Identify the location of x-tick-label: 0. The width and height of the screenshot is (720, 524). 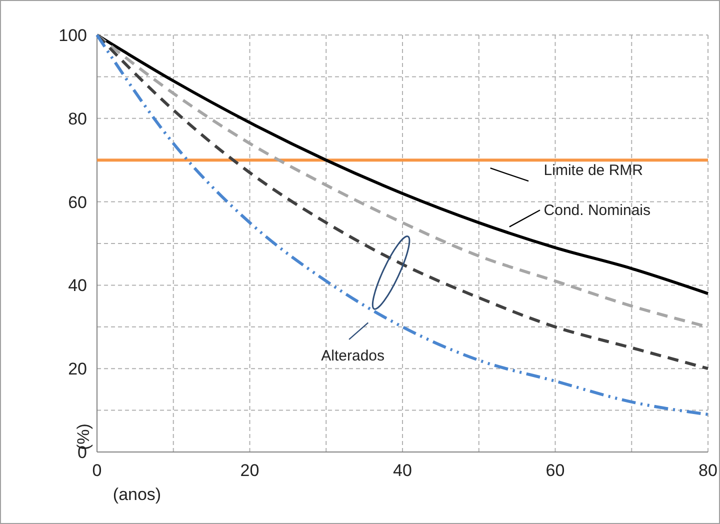
(97, 470).